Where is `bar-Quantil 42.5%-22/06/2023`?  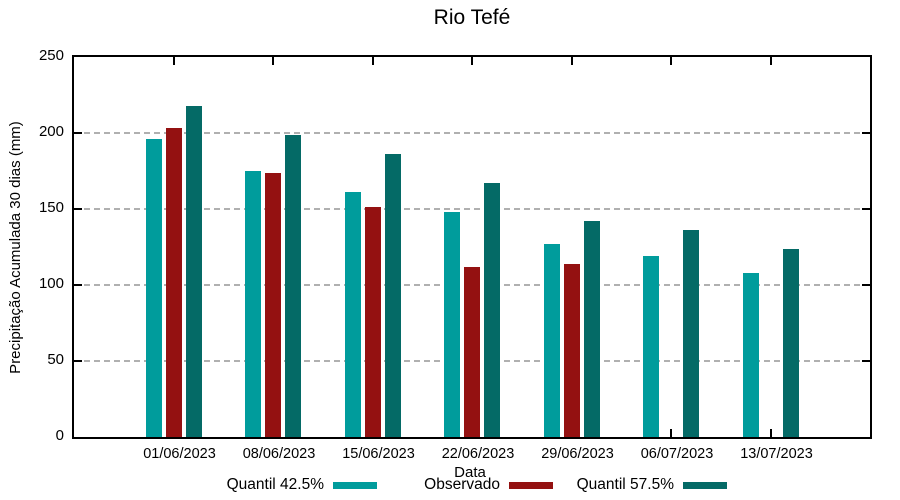 bar-Quantil 42.5%-22/06/2023 is located at coordinates (452, 324).